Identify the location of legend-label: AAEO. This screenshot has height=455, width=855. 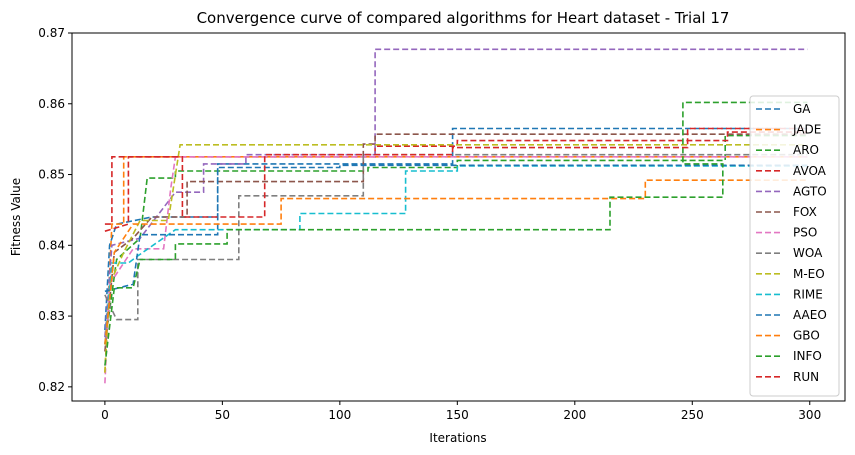
(810, 315).